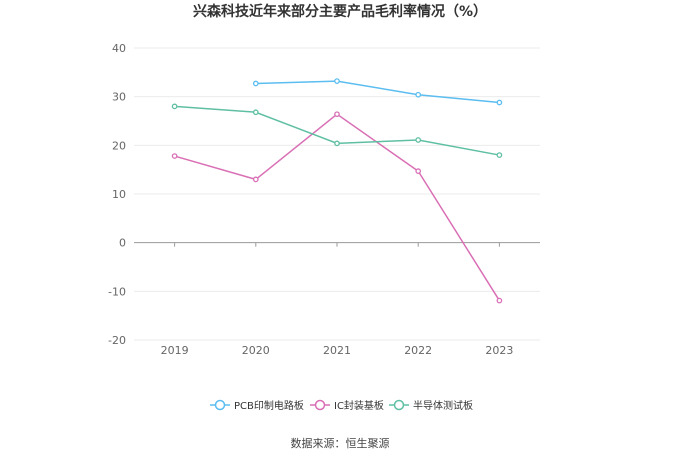  What do you see at coordinates (256, 350) in the screenshot?
I see `x-tick-label: 2020` at bounding box center [256, 350].